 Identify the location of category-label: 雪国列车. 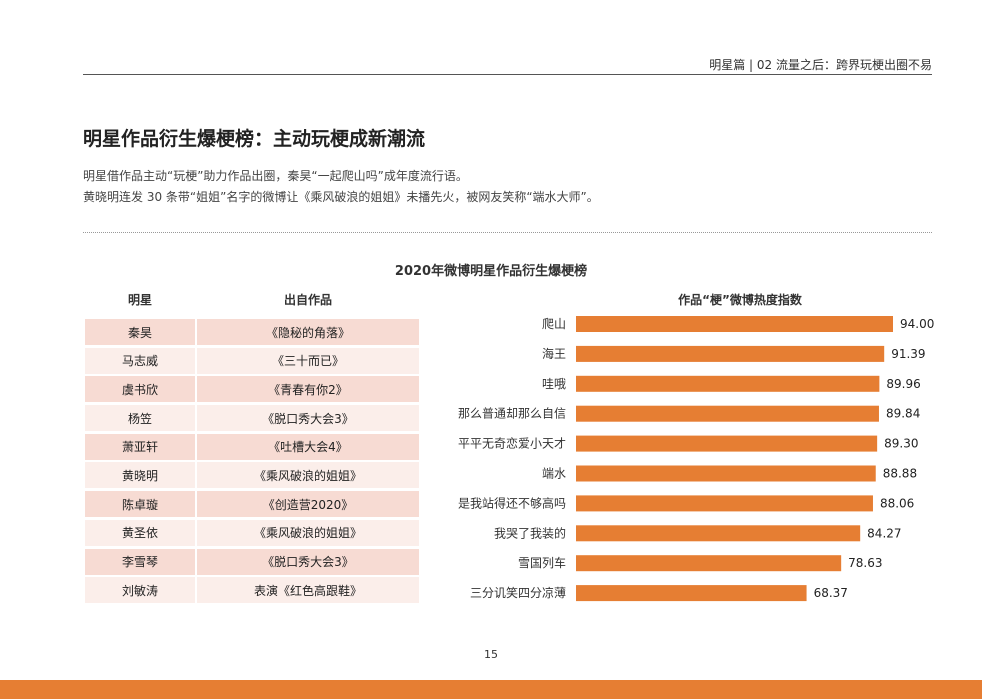
(542, 562).